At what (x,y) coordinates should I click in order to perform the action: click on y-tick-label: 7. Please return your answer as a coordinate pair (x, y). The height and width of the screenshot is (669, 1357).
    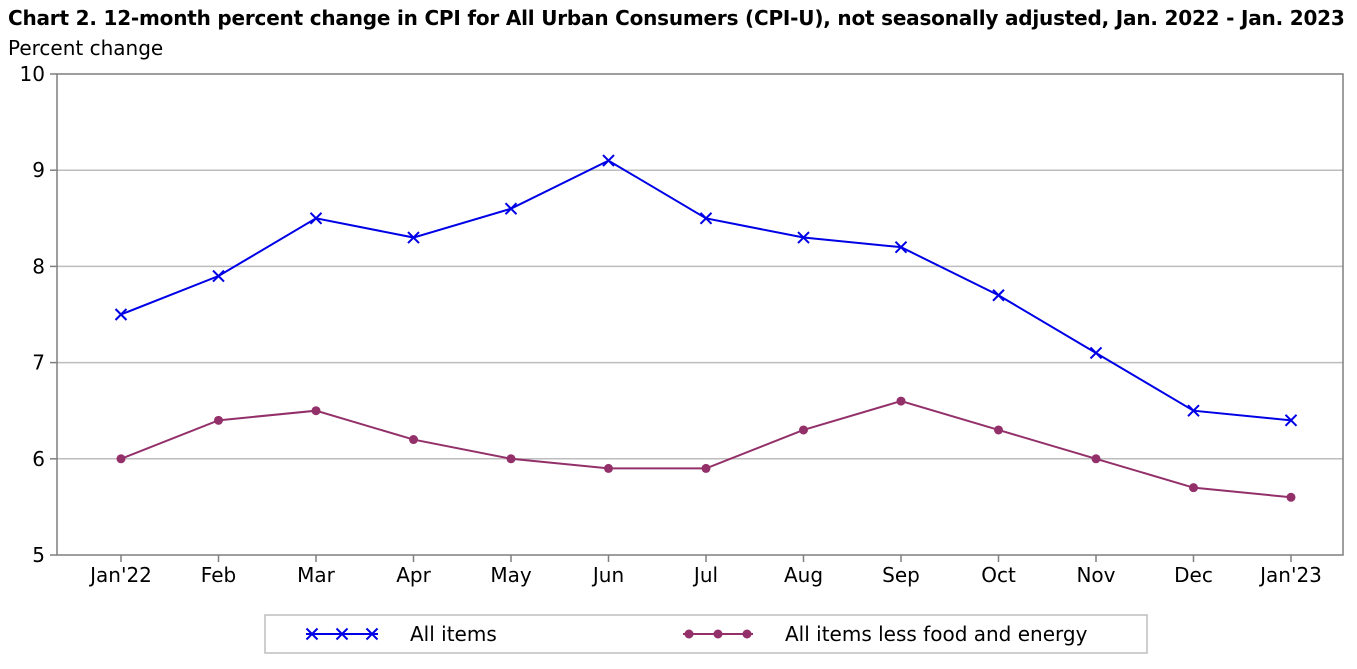
    Looking at the image, I should click on (38, 363).